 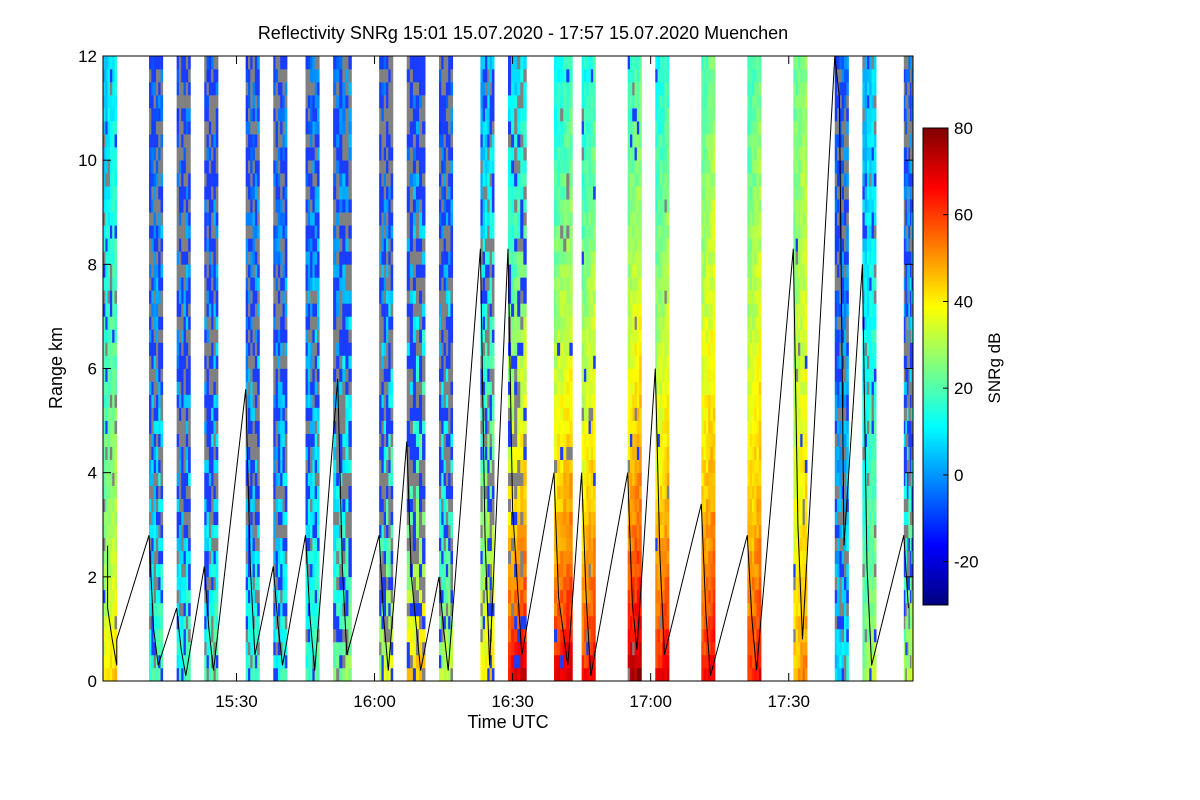 What do you see at coordinates (56, 368) in the screenshot?
I see `y-axis-label: Range km` at bounding box center [56, 368].